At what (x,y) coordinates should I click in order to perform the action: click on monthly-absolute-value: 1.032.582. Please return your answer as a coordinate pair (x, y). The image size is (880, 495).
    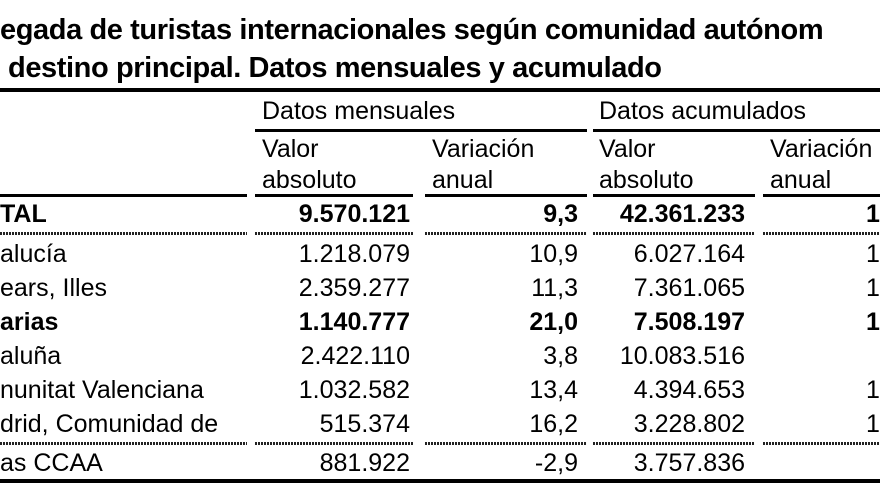
    Looking at the image, I should click on (354, 390).